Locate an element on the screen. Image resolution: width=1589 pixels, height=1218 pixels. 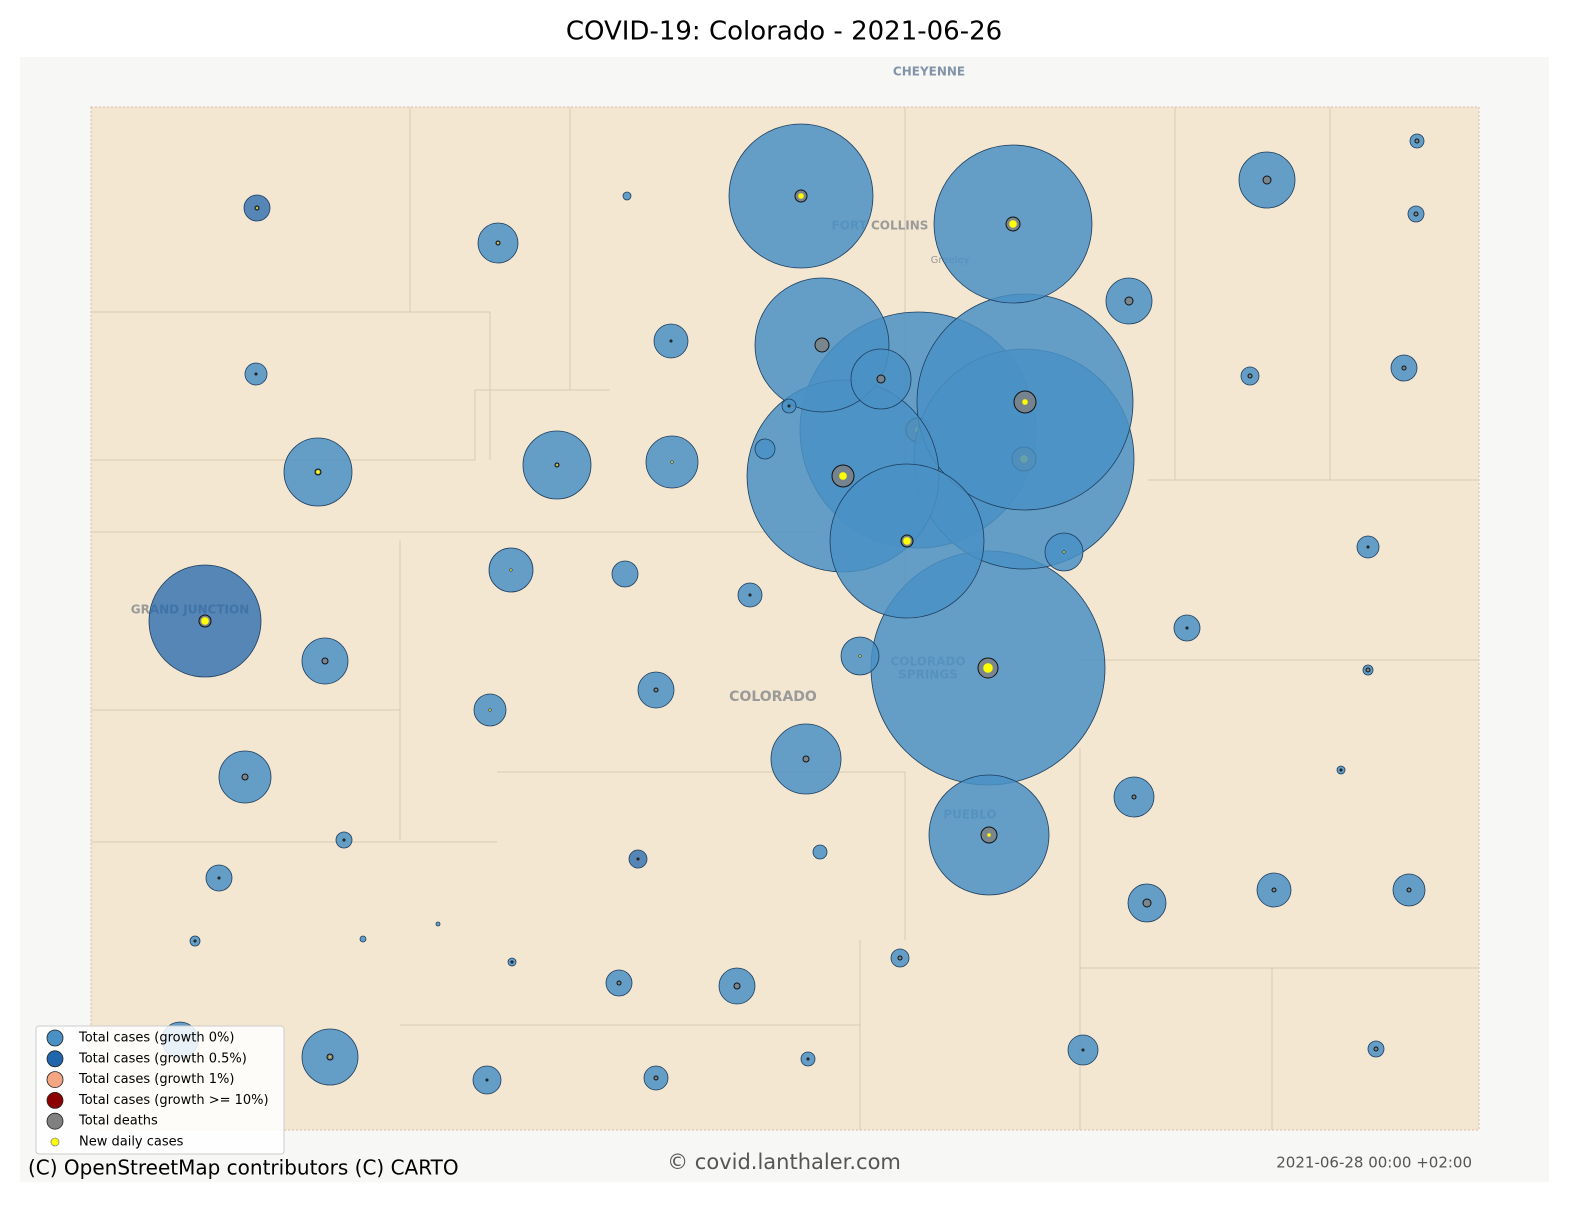
legend-label: Total cases (growth 0.5%) is located at coordinates (162, 1058).